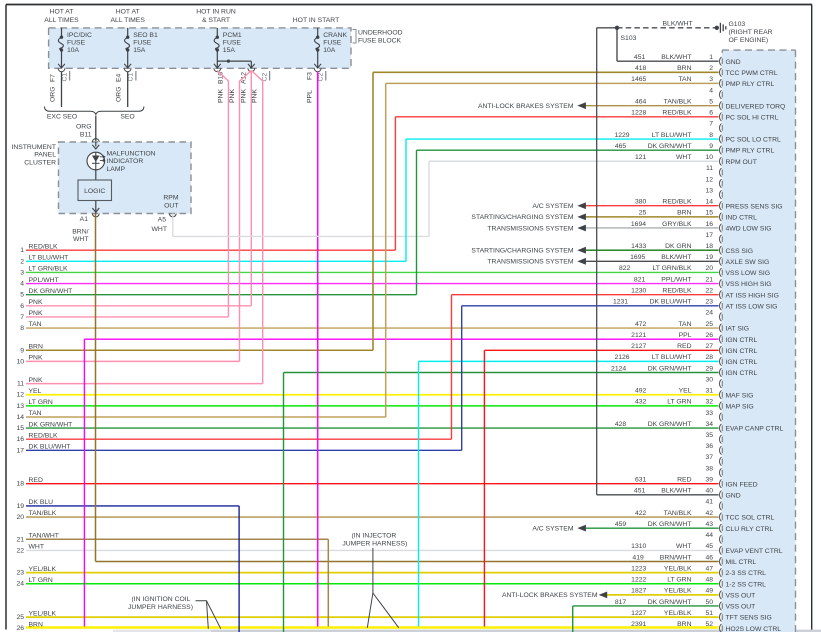 The width and height of the screenshot is (821, 632). Describe the element at coordinates (265, 77) in the screenshot. I see `svg-text: C2` at that location.